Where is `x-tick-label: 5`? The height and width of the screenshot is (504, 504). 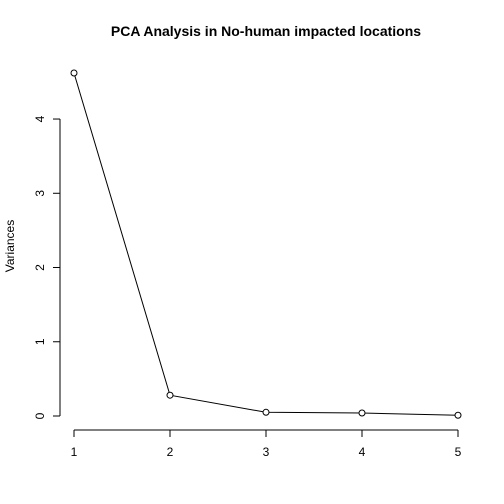
x-tick-label: 5 is located at coordinates (458, 452).